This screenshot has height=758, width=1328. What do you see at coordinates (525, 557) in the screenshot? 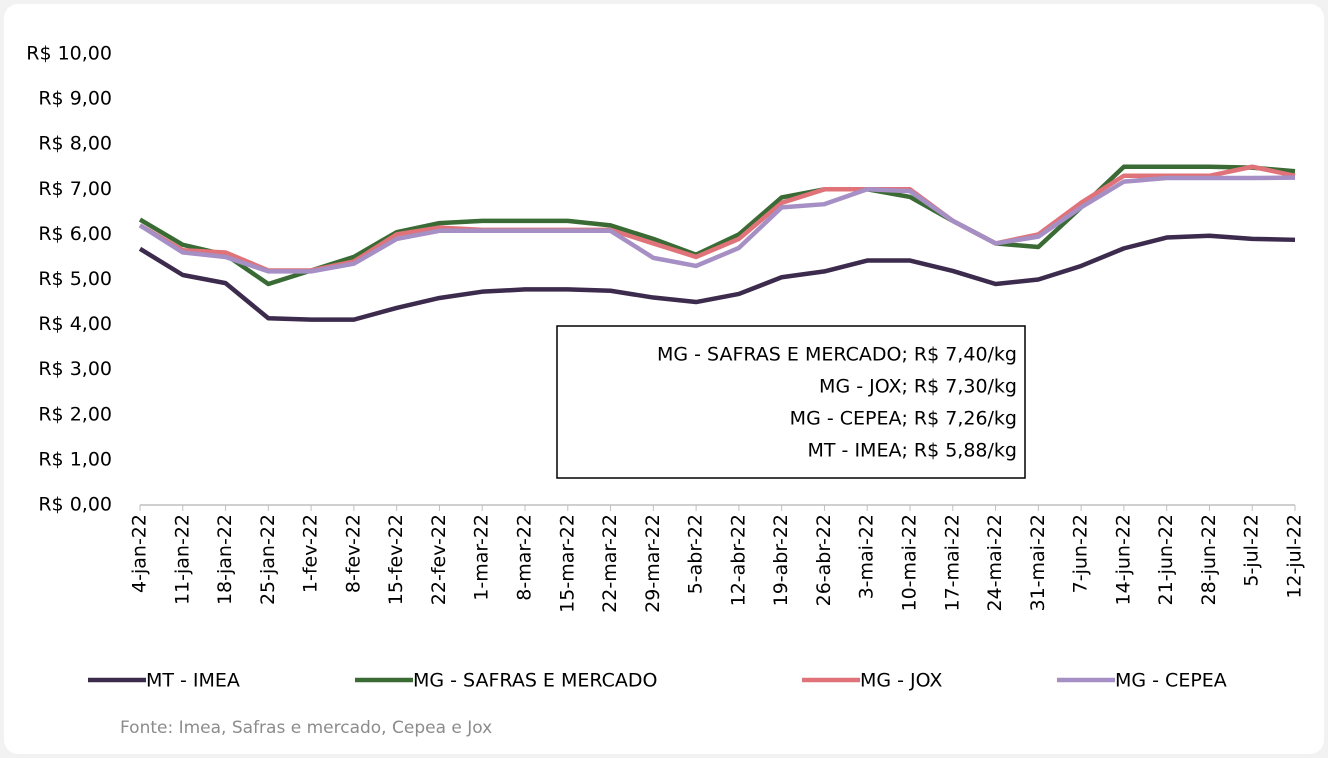
I see `x-tick-label: 8-mar-22` at bounding box center [525, 557].